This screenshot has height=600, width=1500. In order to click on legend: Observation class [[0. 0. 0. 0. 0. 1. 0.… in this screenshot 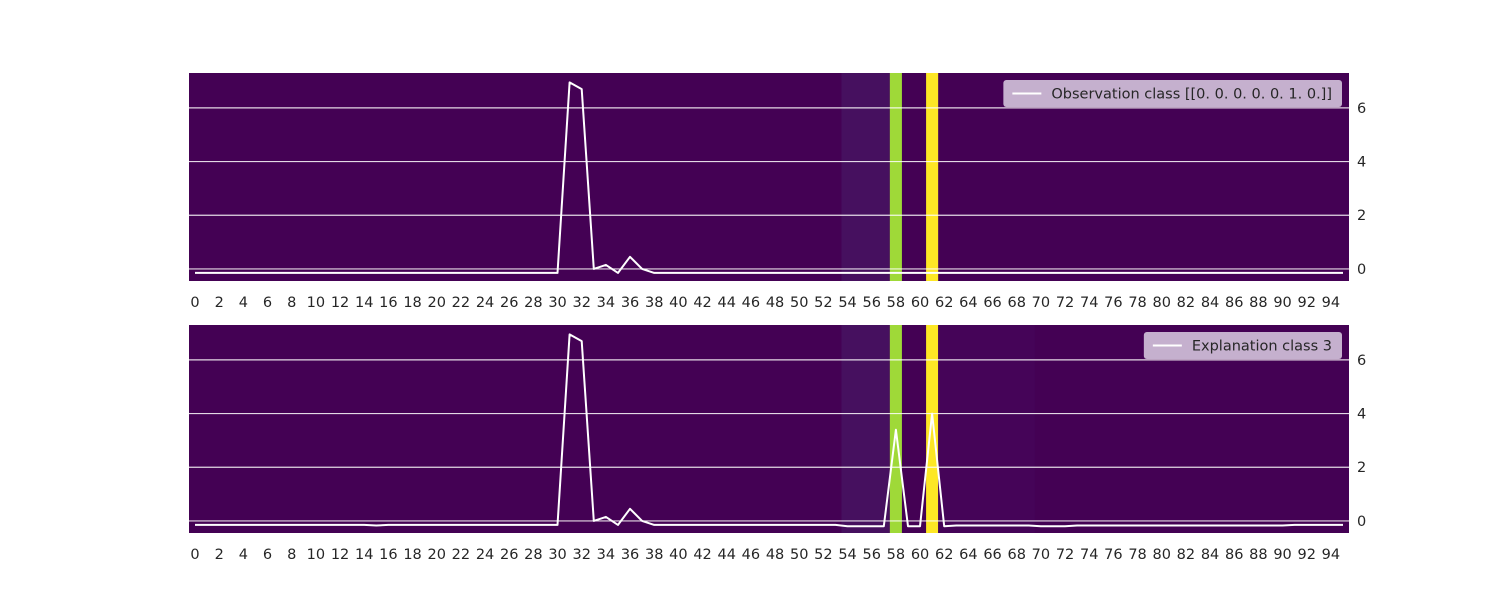, I will do `click(1172, 93)`.